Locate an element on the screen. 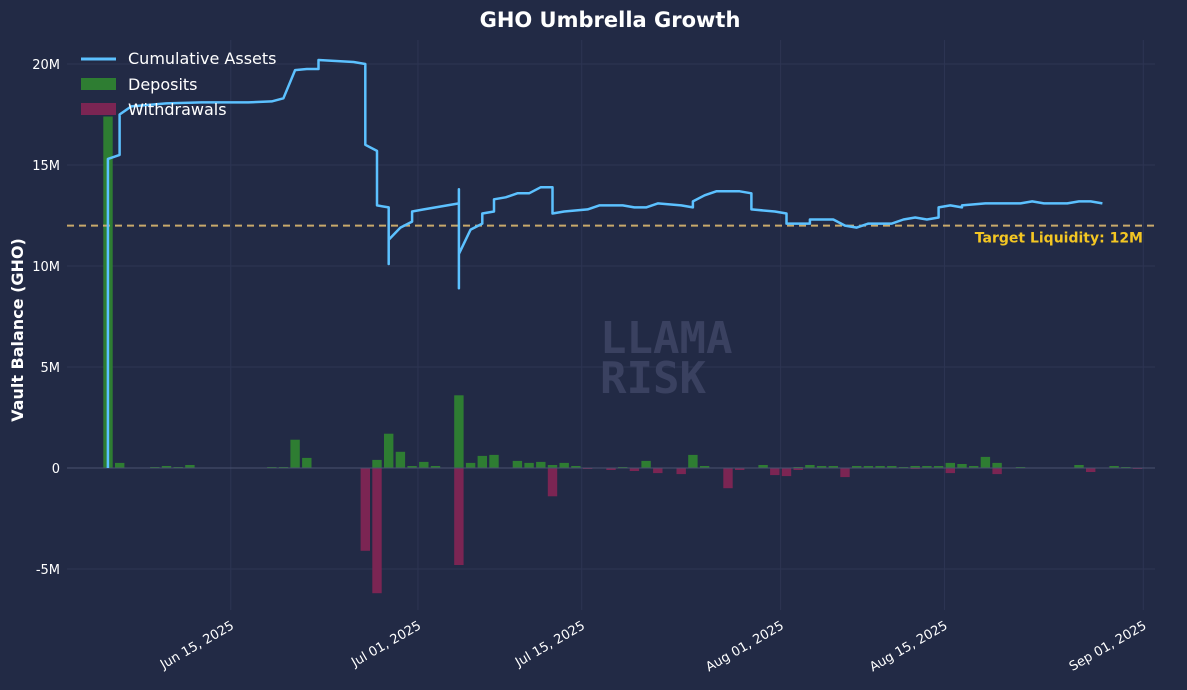 The height and width of the screenshot is (690, 1187). watermark: LLAMA RISK is located at coordinates (666, 358).